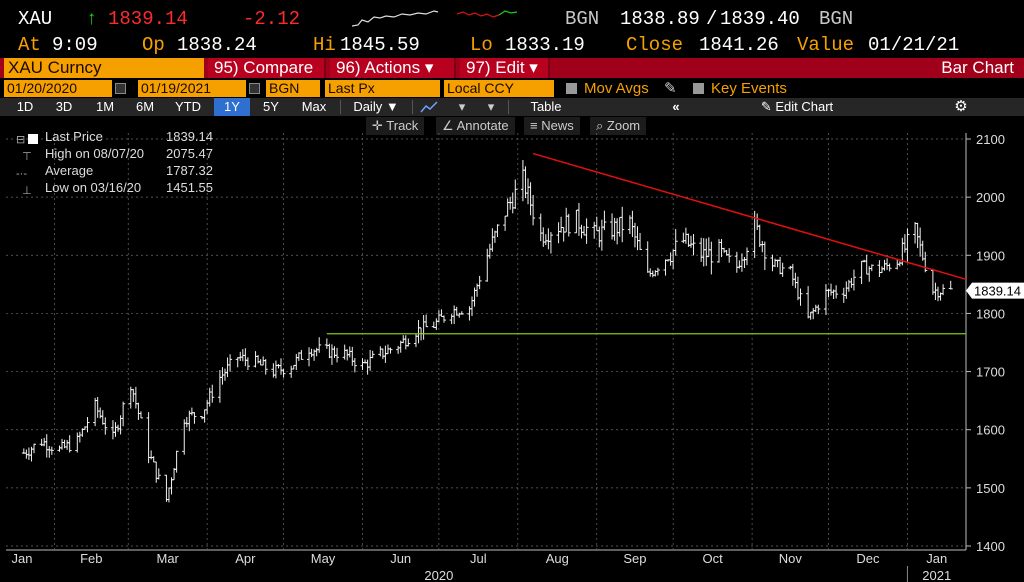 The height and width of the screenshot is (582, 1024). What do you see at coordinates (804, 106) in the screenshot?
I see `edit-chart-label: Edit Chart` at bounding box center [804, 106].